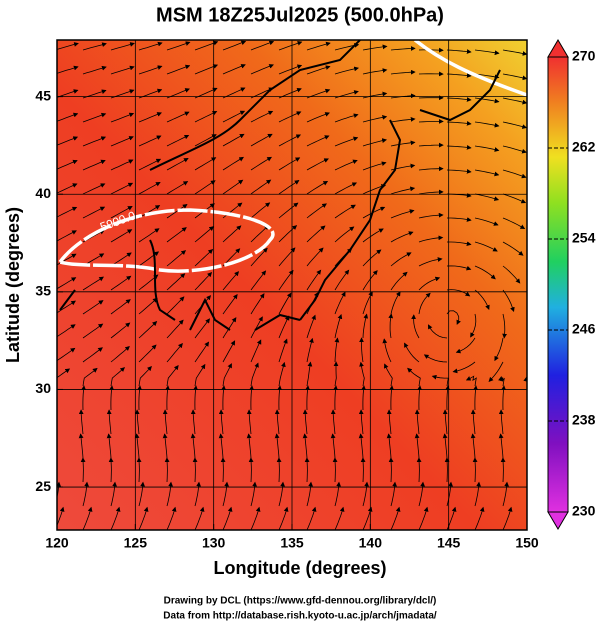 Image resolution: width=599 pixels, height=625 pixels. I want to click on x-tick-label: 150, so click(527, 543).